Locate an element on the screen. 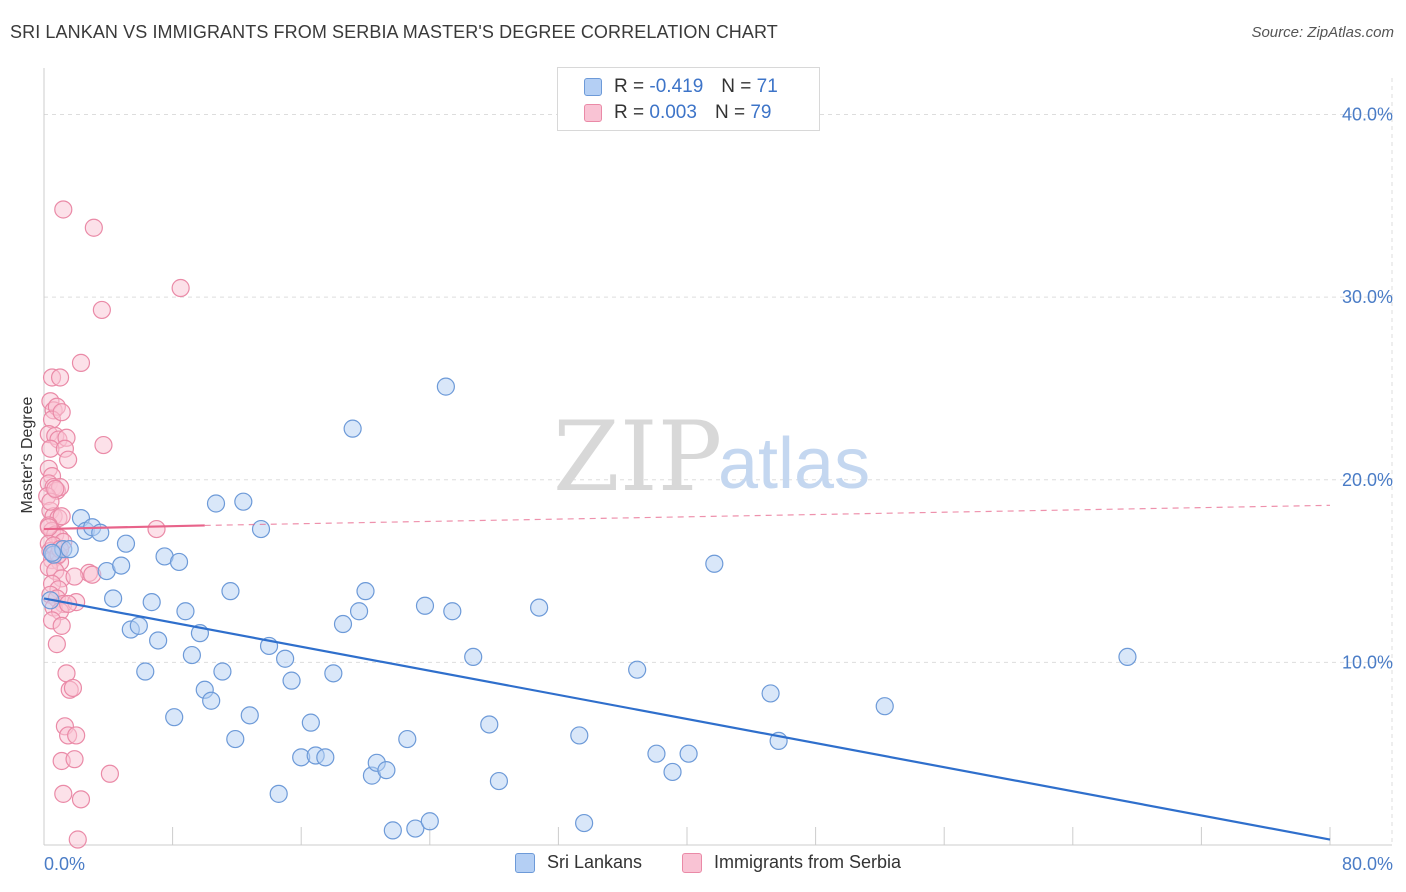 The width and height of the screenshot is (1406, 892). x-tick-label-max: 80.0% is located at coordinates (1367, 864).